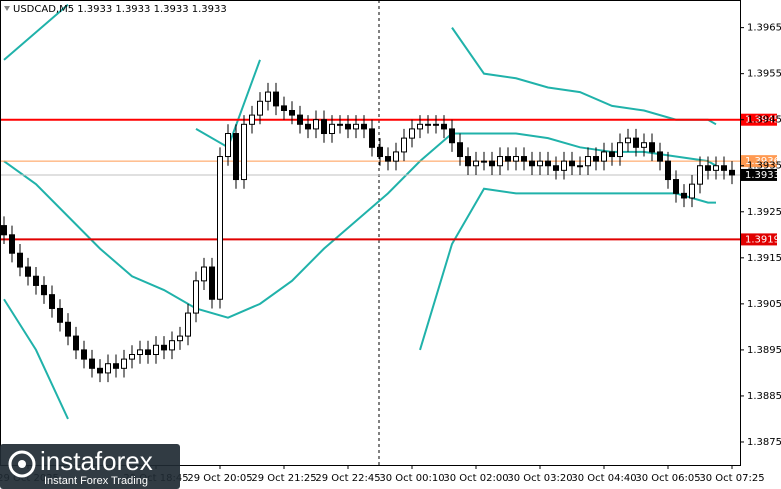 This screenshot has height=489, width=781. Describe the element at coordinates (283, 478) in the screenshot. I see `x-tick-label: 29 Oct 21:25` at that location.